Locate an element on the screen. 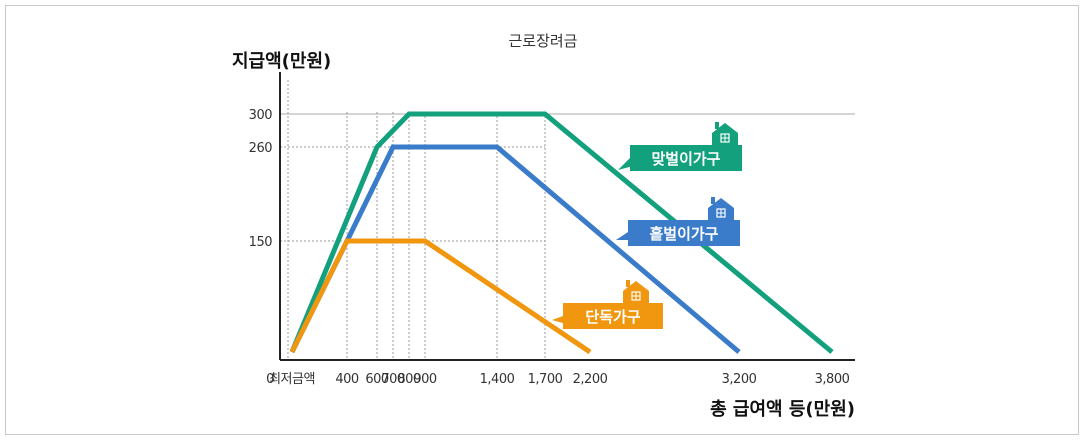 The width and height of the screenshot is (1086, 442). x-tick-label-800: 800 is located at coordinates (409, 379).